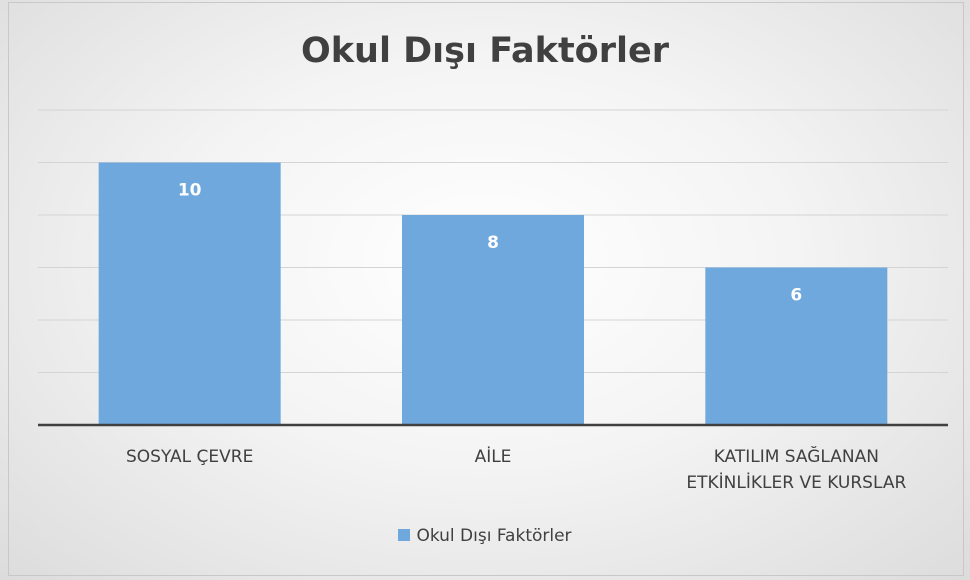  Describe the element at coordinates (796, 470) in the screenshot. I see `x-tick-label: KATILIM SAĞLANAN ETKİNLİKLER VE KURSLAR` at that location.